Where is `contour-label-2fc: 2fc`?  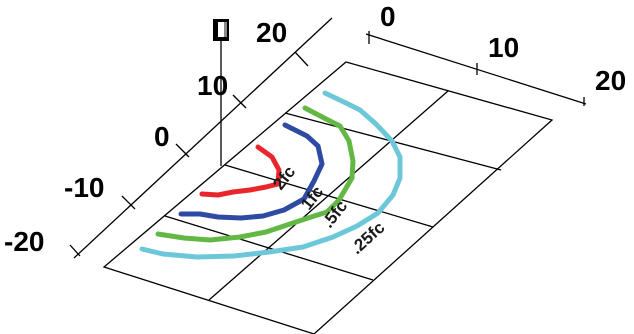 contour-label-2fc: 2fc is located at coordinates (284, 177).